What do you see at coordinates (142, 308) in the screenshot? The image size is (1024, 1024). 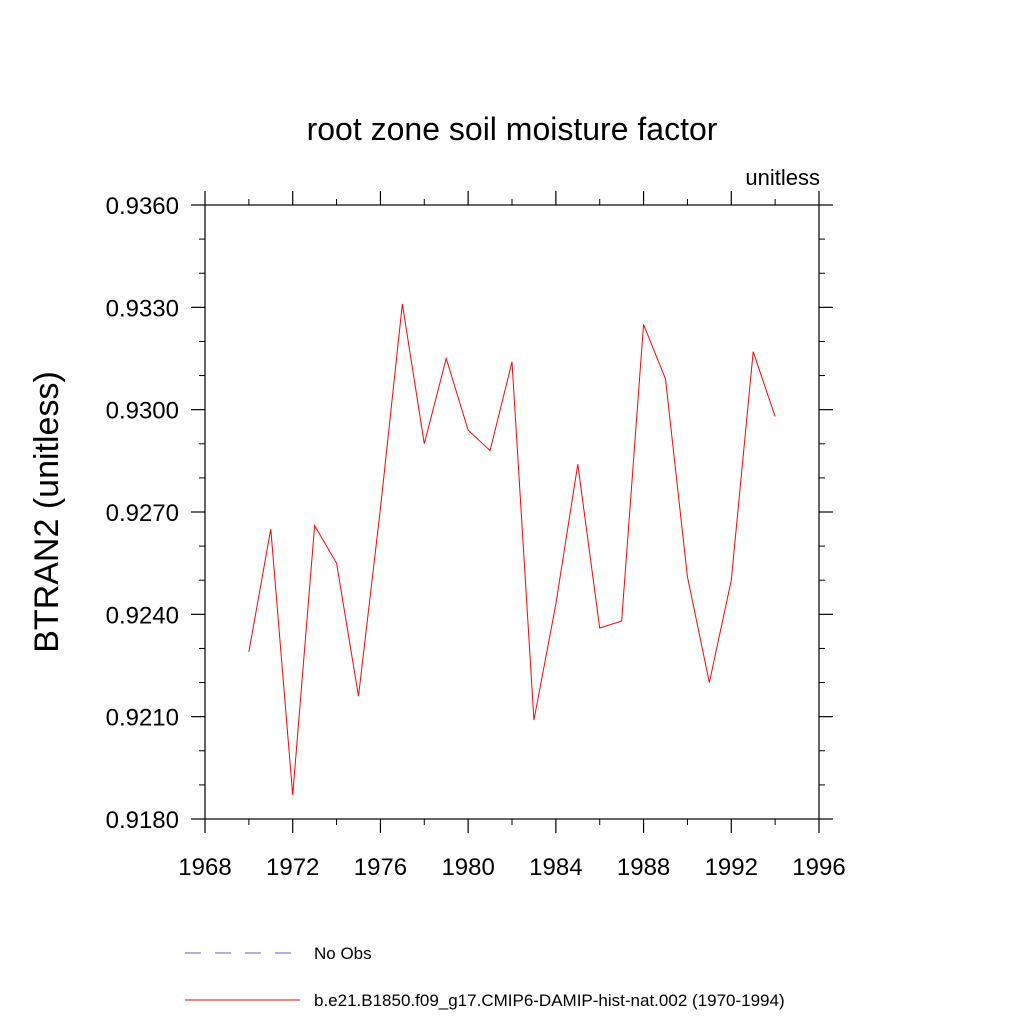 I see `y-tick-label: 0.9330` at bounding box center [142, 308].